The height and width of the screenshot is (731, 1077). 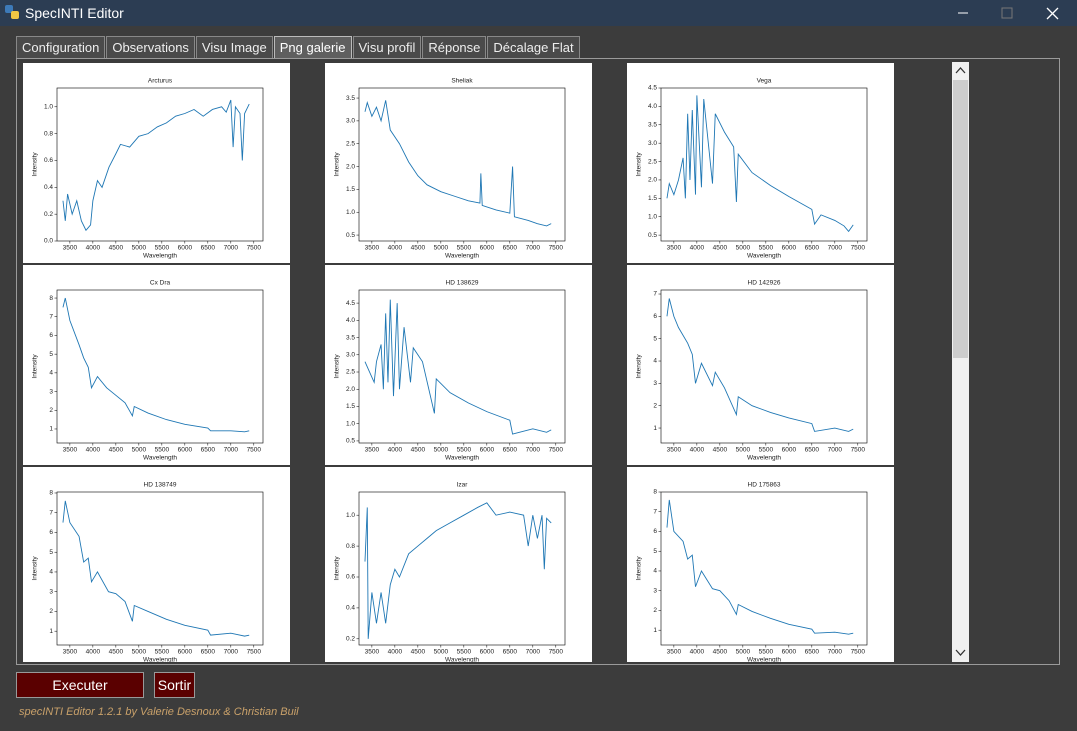 I want to click on tab: Décalage Flat, so click(x=533, y=47).